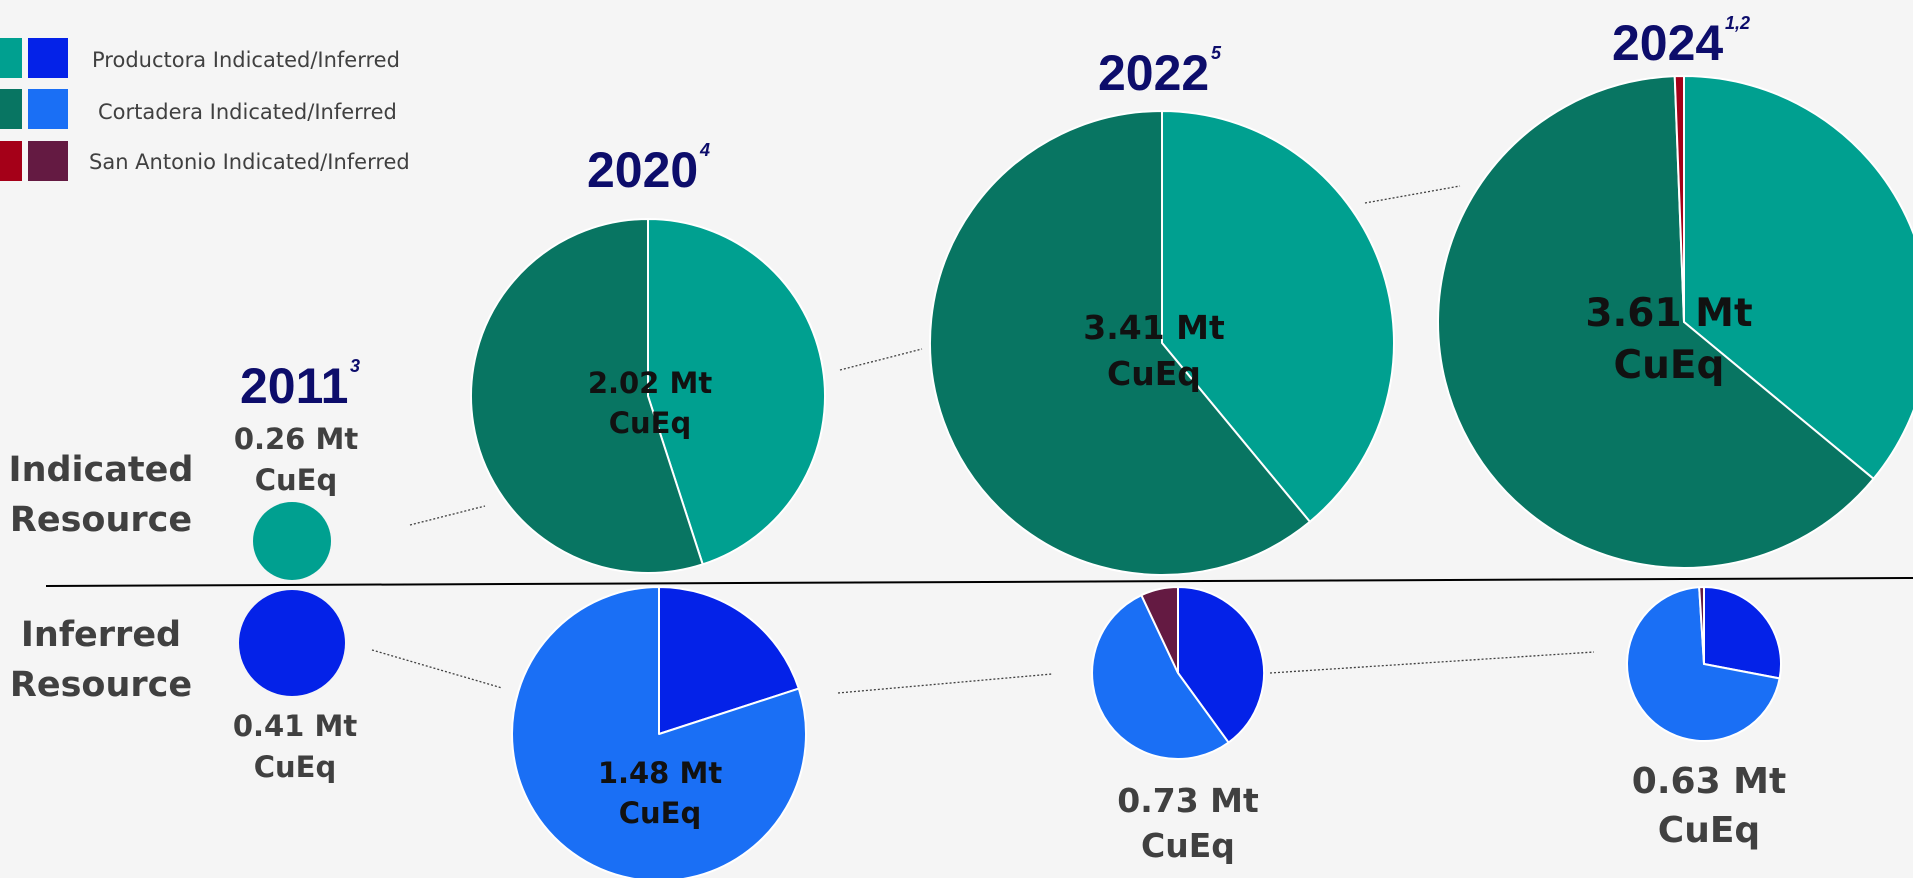 The width and height of the screenshot is (1913, 878). Describe the element at coordinates (296, 439) in the screenshot. I see `total-2011-indicated-value: 0.26 Mt` at that location.